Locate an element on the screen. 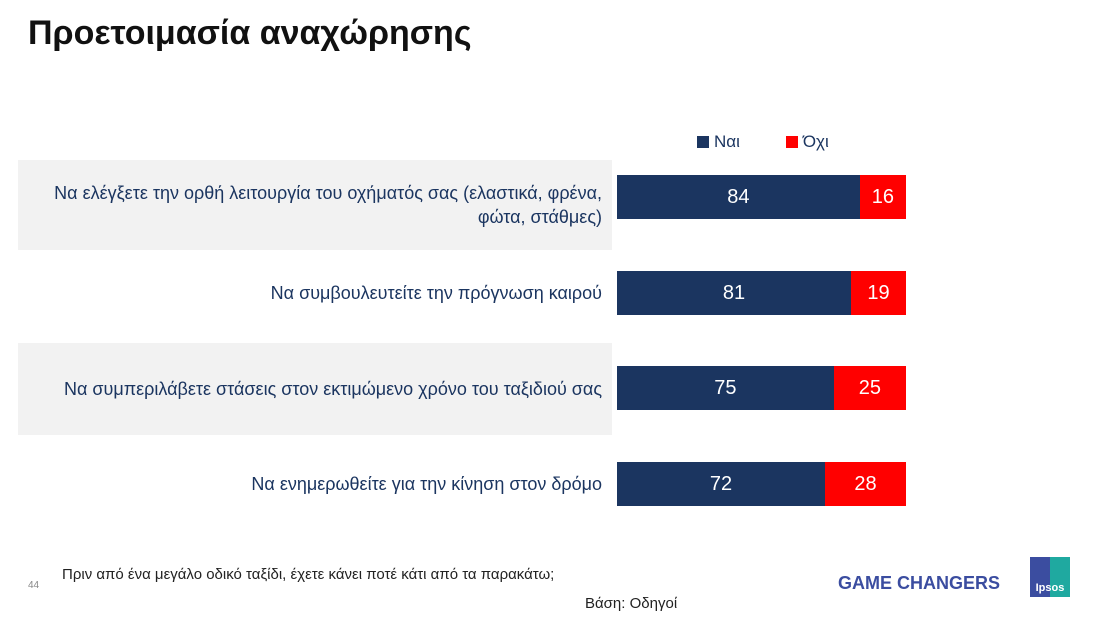 The image size is (1100, 619). page-number: 44 is located at coordinates (34, 585).